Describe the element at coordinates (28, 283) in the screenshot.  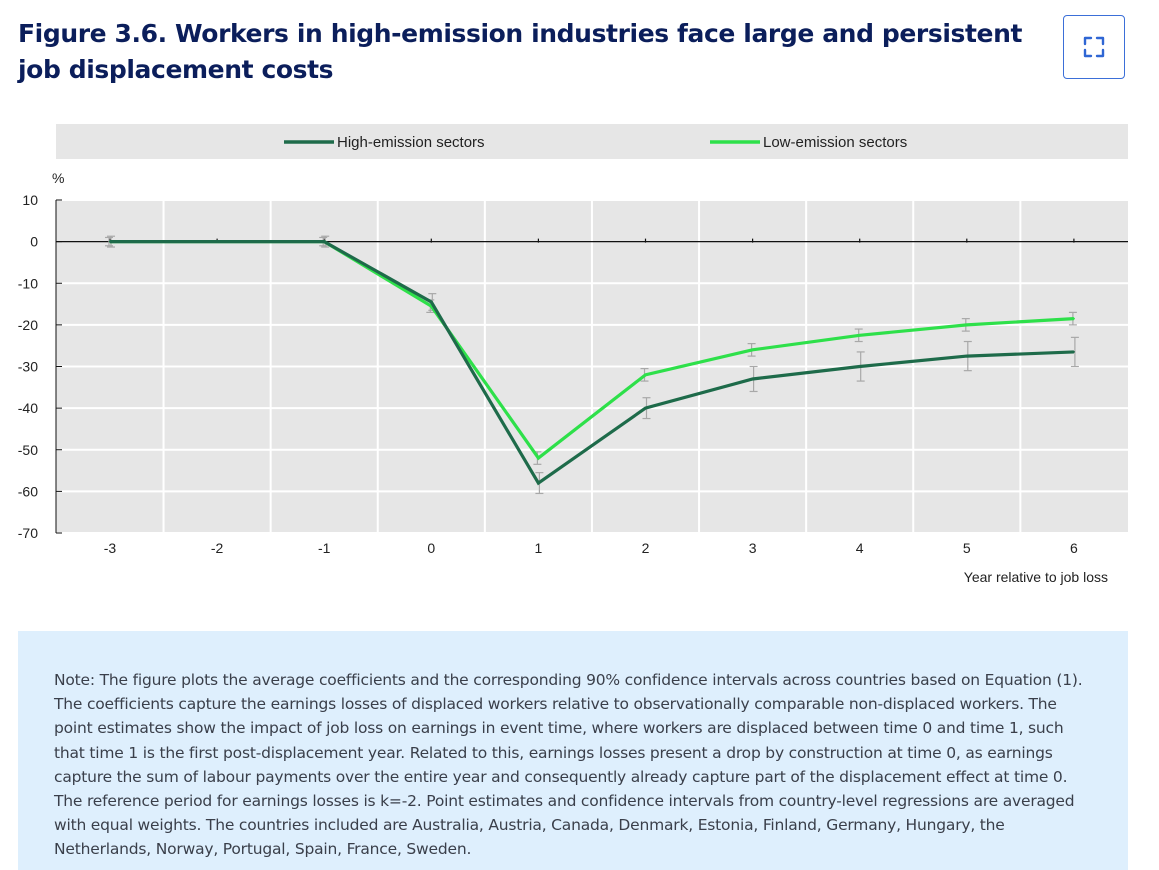
I see `y-tick-label: -10` at that location.